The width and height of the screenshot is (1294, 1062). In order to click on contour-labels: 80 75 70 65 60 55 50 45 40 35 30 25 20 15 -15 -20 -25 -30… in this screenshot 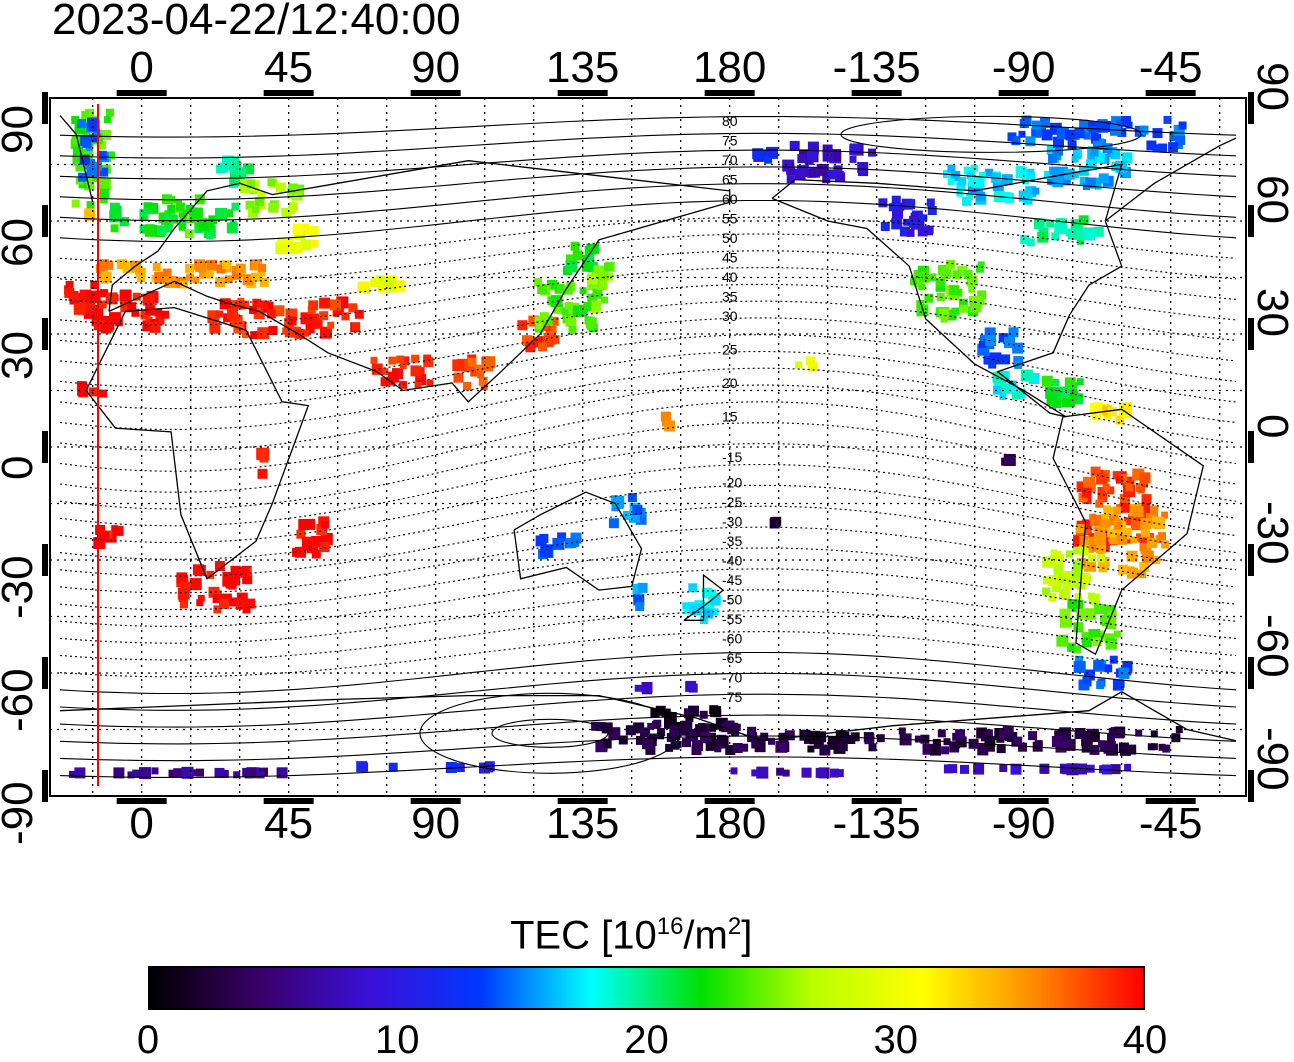, I will do `click(732, 409)`.